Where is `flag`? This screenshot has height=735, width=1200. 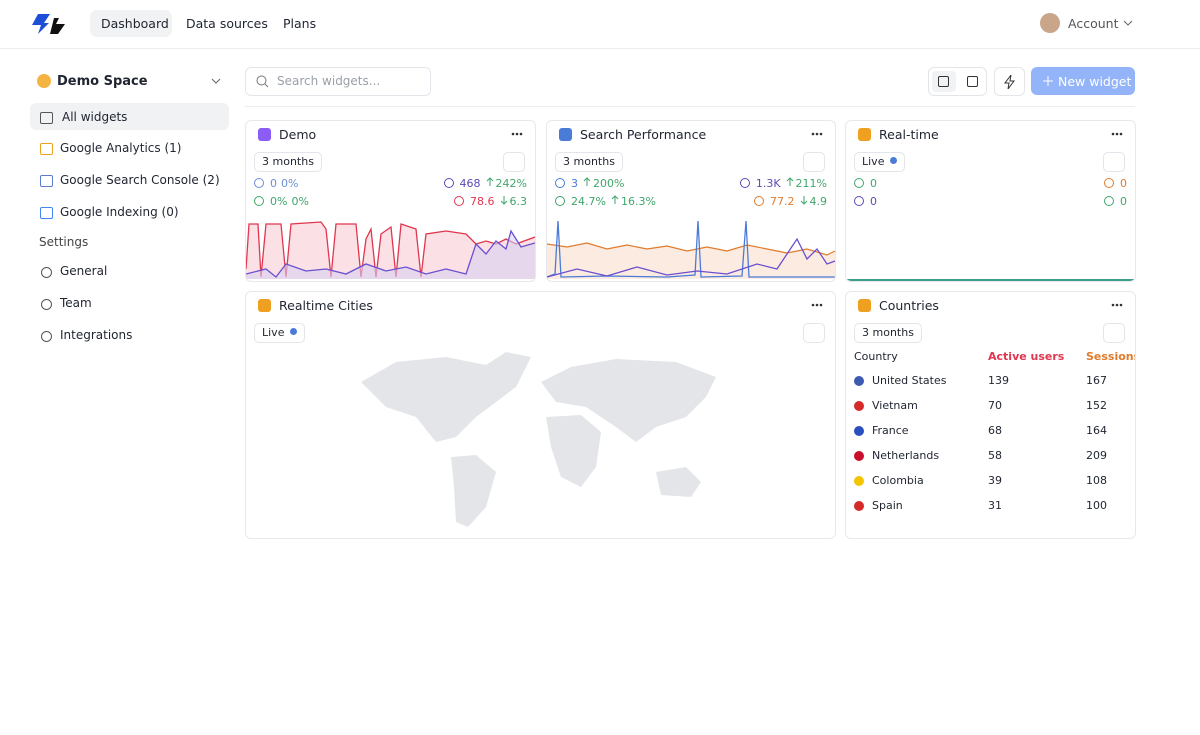 flag is located at coordinates (859, 406).